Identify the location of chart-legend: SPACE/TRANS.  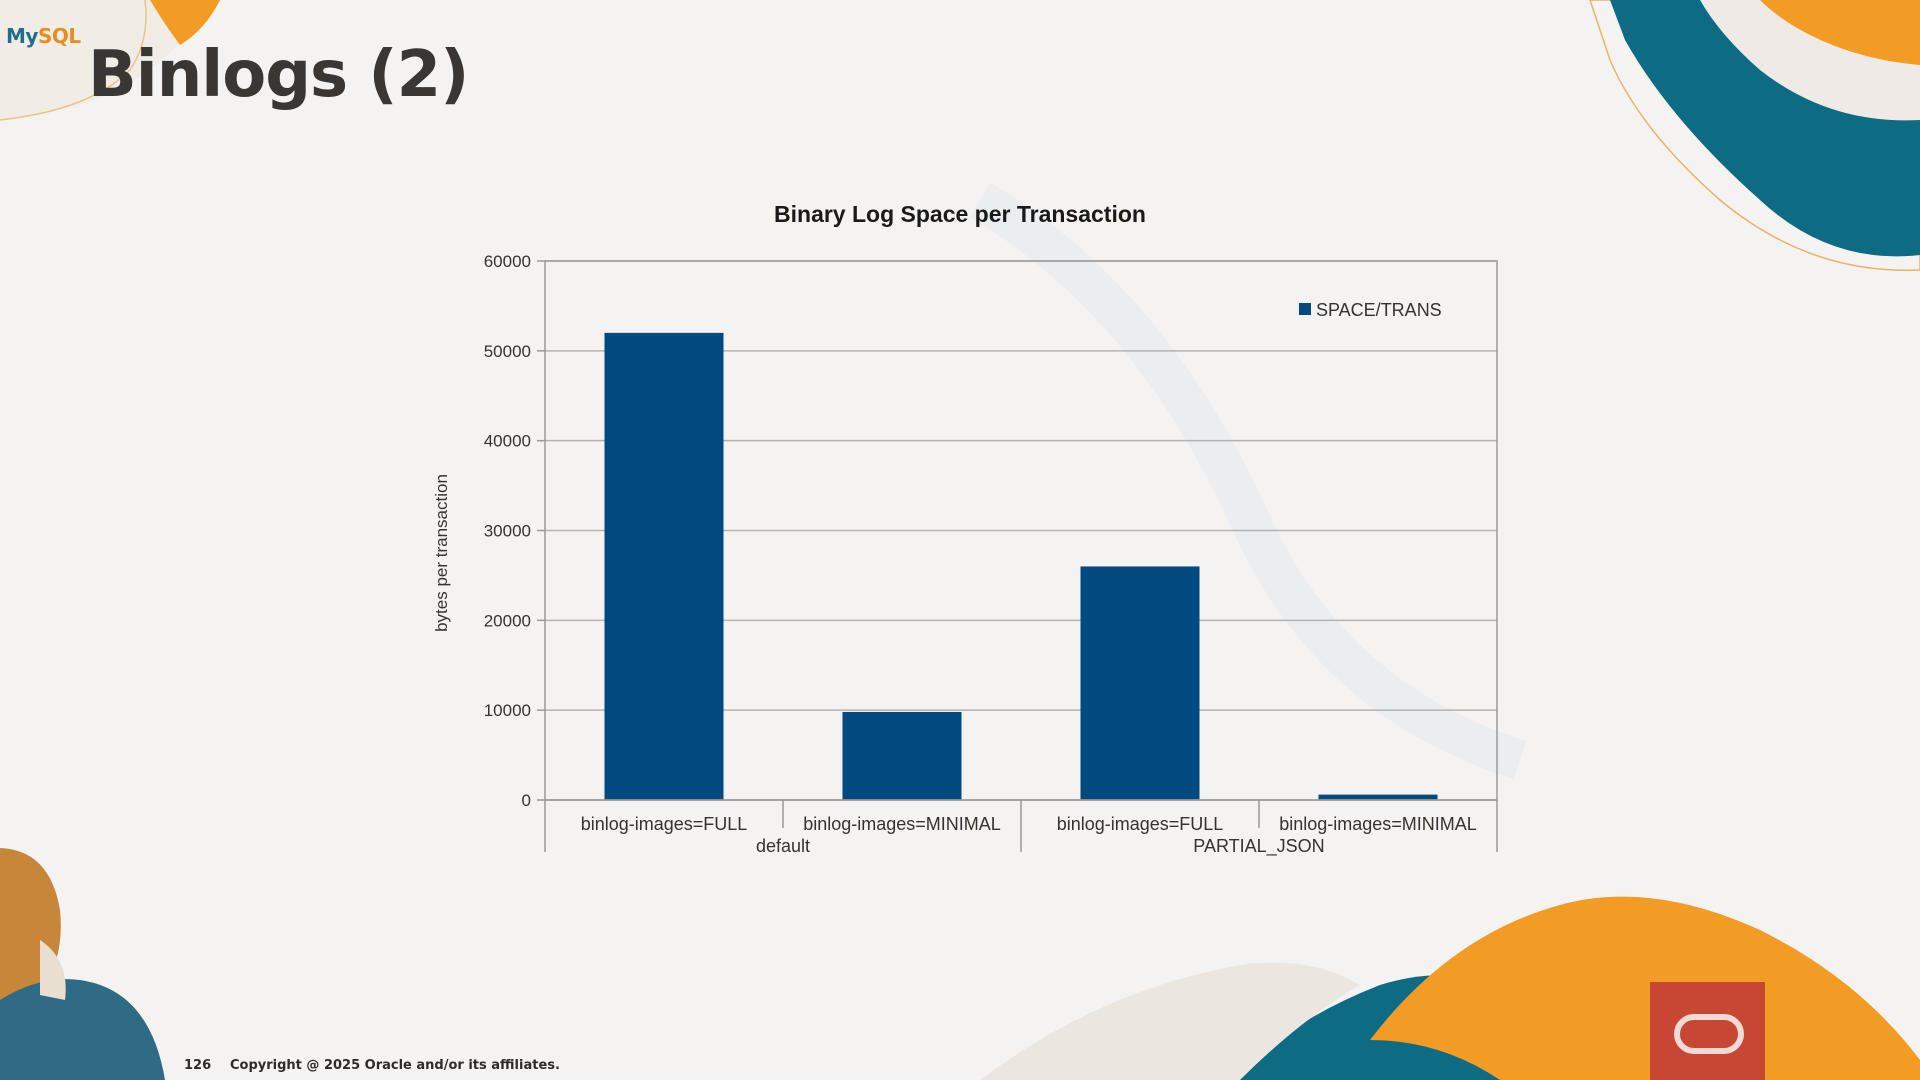
(1370, 310).